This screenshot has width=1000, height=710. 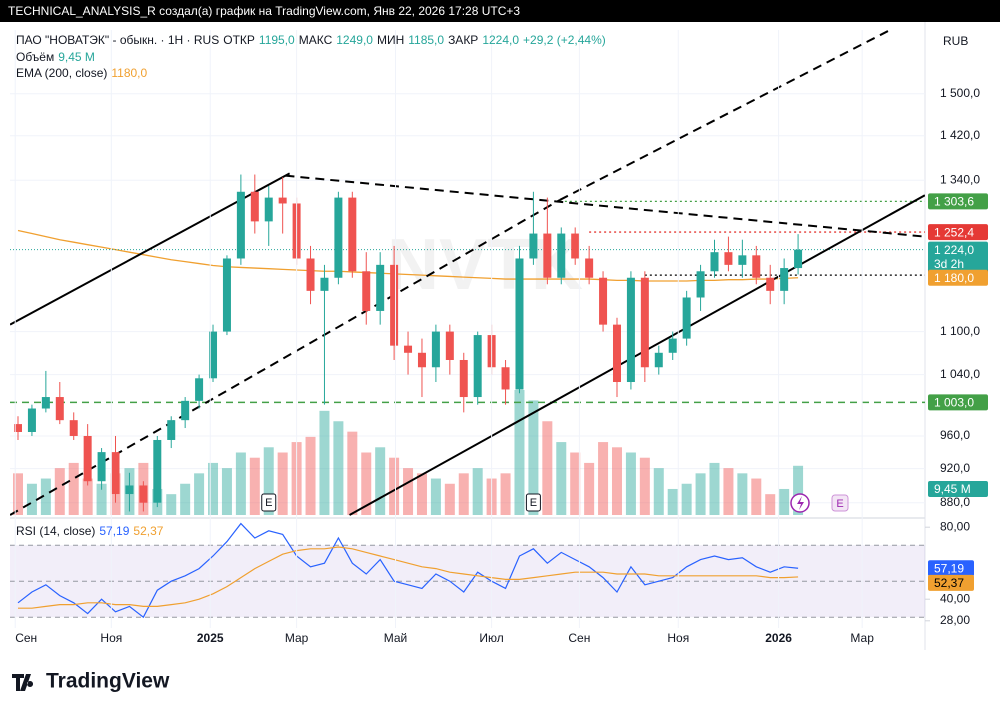 What do you see at coordinates (210, 638) in the screenshot?
I see `x-tick-label: 2025` at bounding box center [210, 638].